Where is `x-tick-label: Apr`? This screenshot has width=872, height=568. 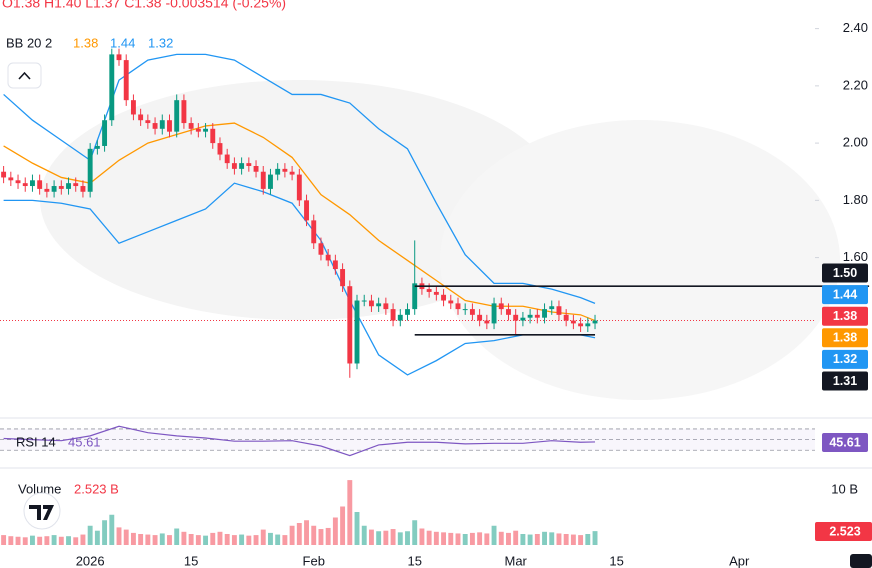 x-tick-label: Apr is located at coordinates (739, 560).